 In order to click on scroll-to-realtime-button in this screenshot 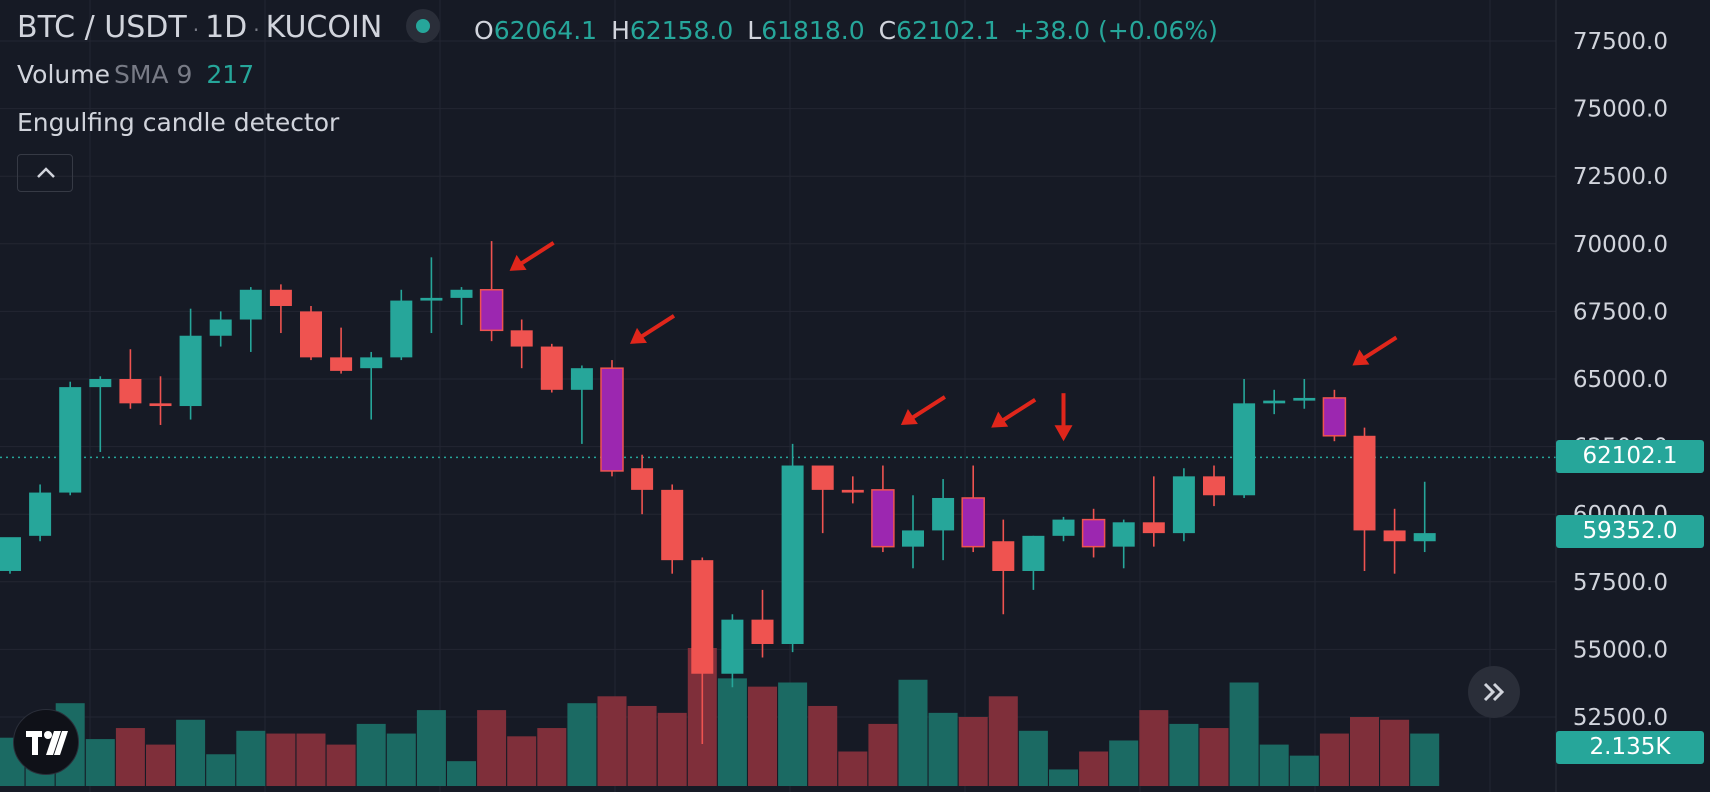, I will do `click(1494, 692)`.